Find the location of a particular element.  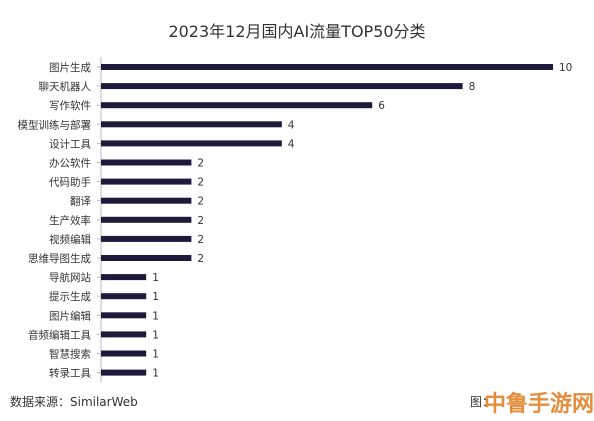

category-label: 图片生成 is located at coordinates (70, 67).